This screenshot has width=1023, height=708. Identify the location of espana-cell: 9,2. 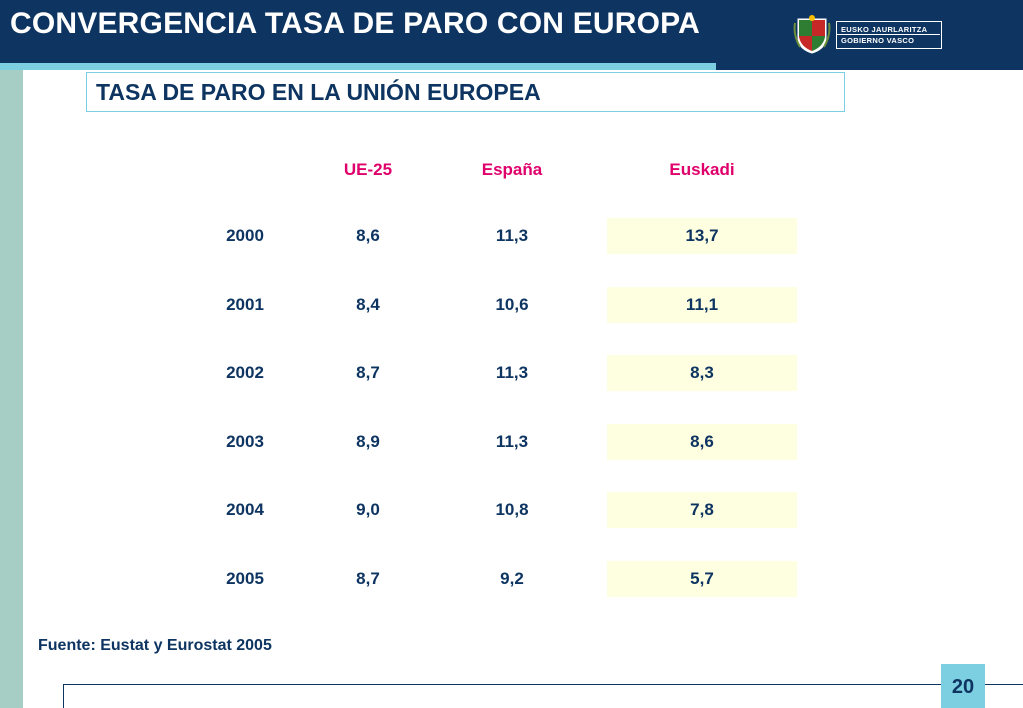
(512, 578).